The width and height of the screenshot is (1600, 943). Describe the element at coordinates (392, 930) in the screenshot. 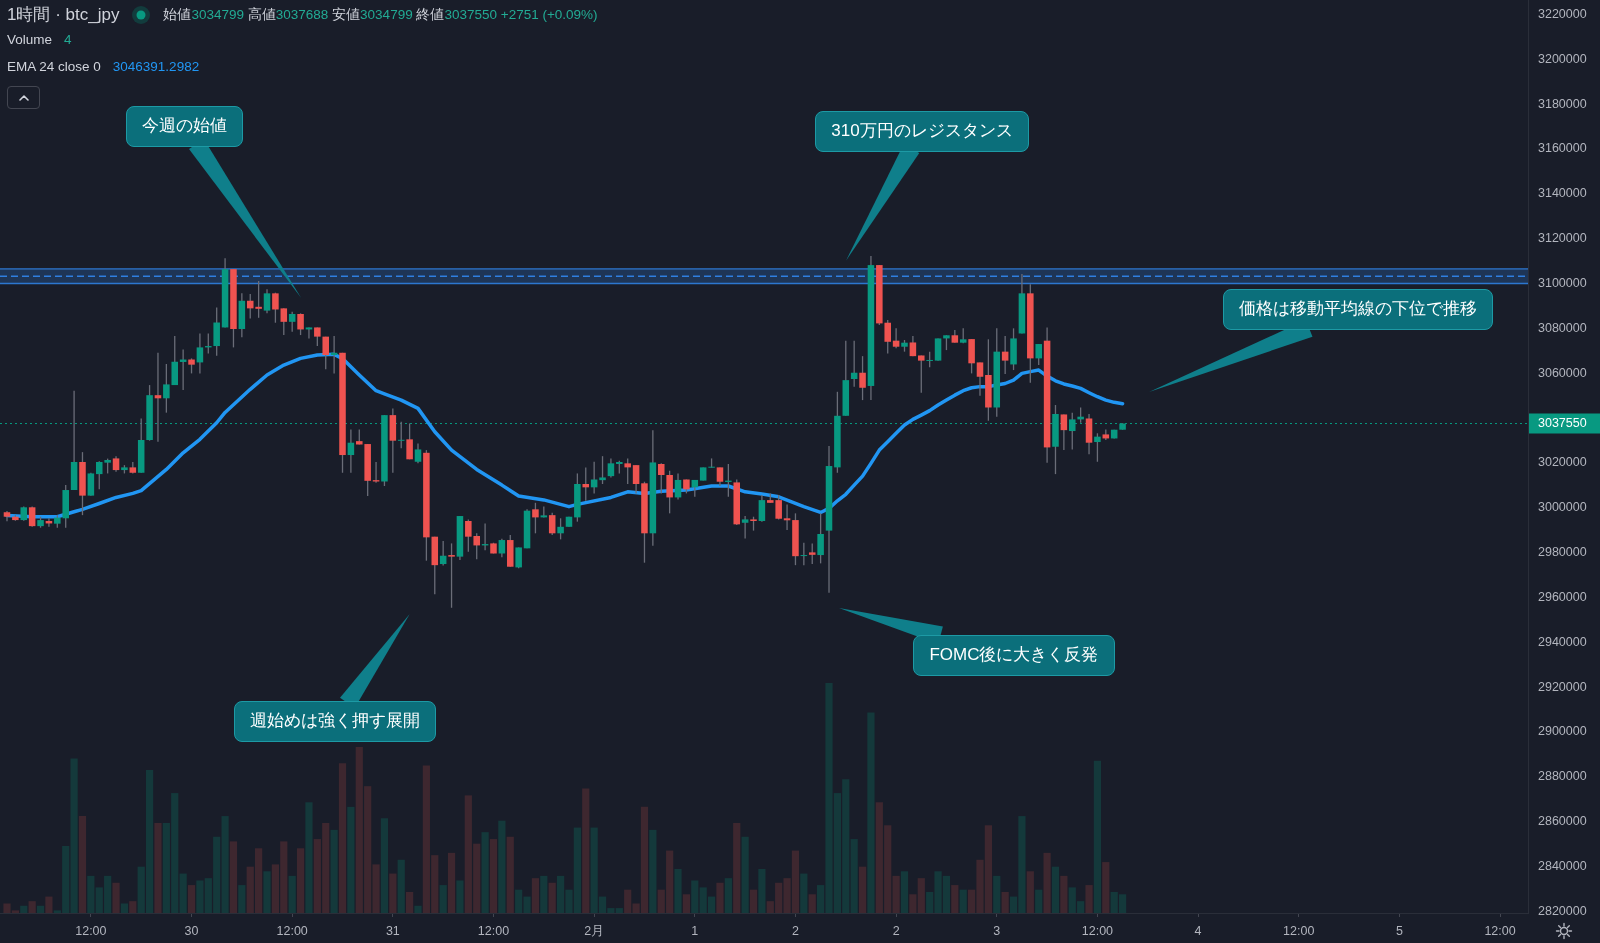

I see `x-tick-label: 31` at that location.